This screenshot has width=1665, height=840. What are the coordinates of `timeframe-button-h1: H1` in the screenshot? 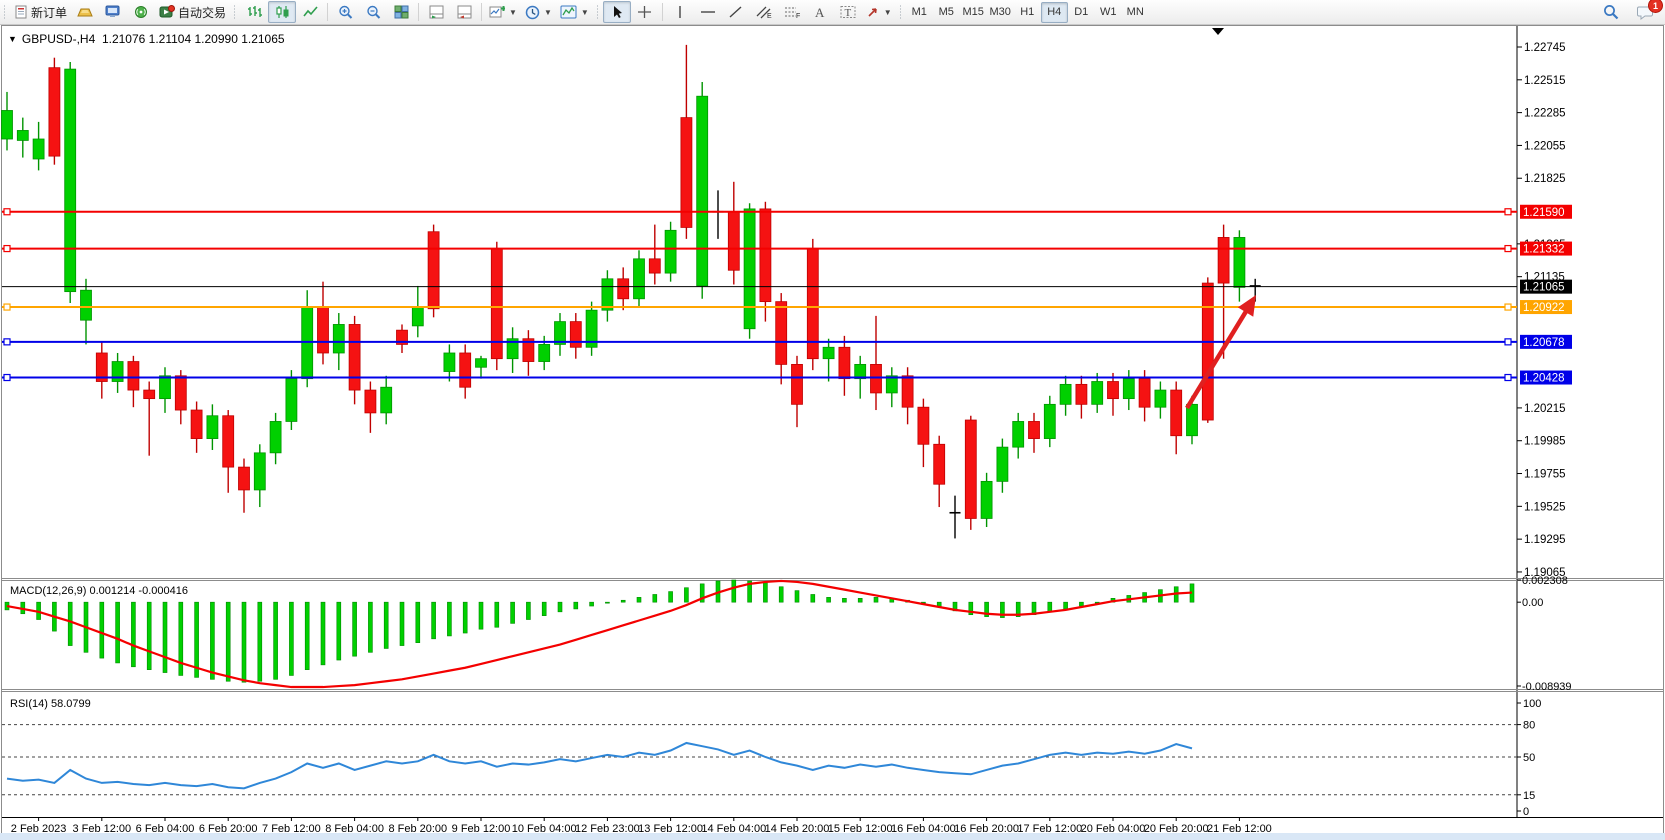 It's located at (1027, 12).